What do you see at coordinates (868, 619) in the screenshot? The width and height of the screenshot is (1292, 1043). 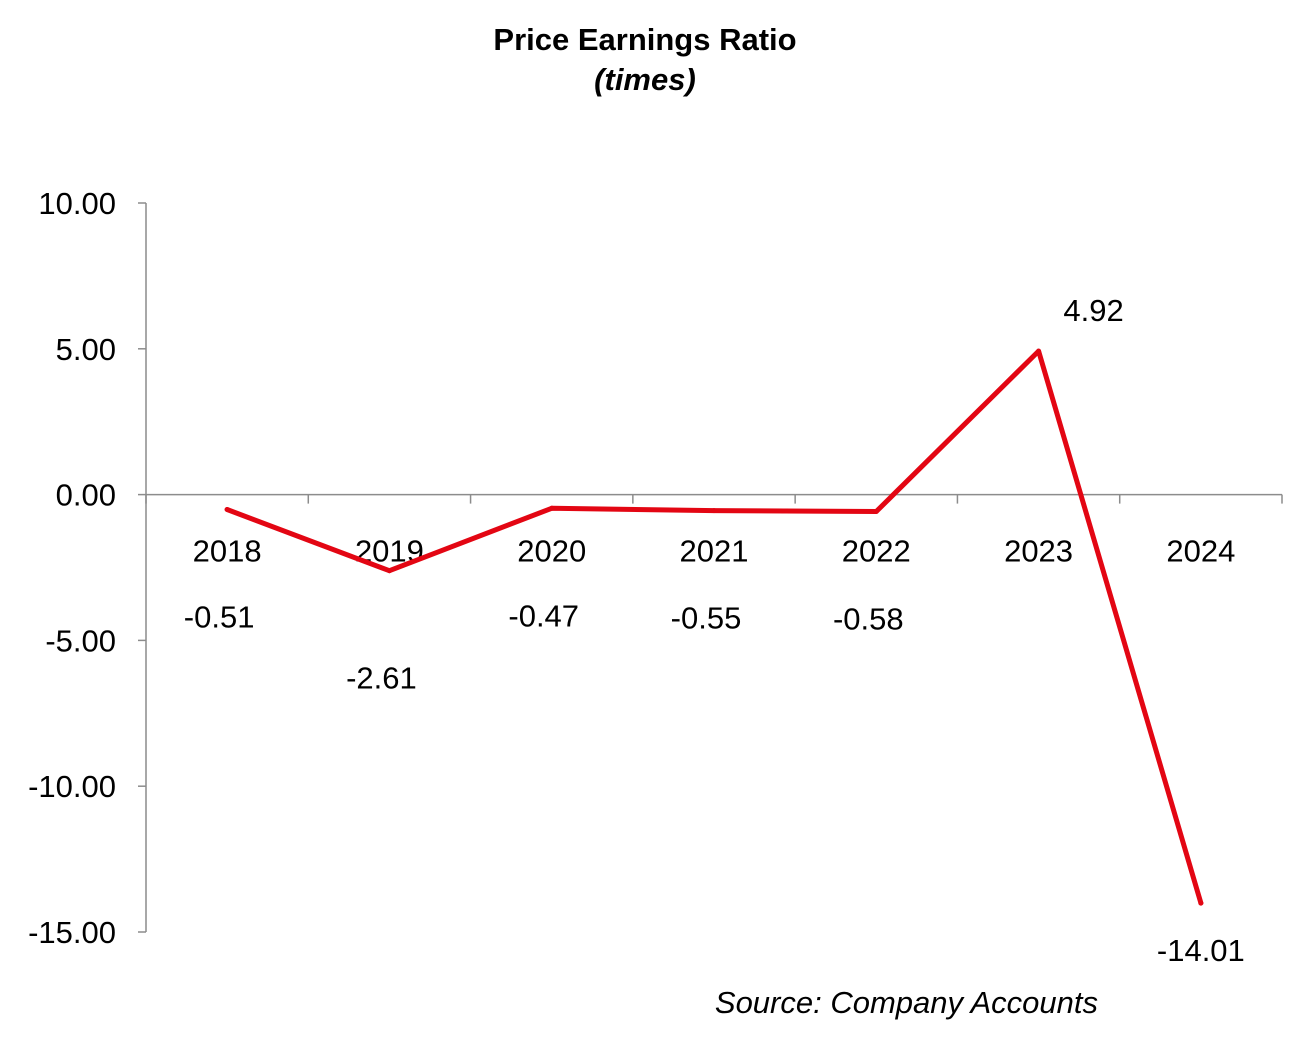 I see `data-label: -0.58` at bounding box center [868, 619].